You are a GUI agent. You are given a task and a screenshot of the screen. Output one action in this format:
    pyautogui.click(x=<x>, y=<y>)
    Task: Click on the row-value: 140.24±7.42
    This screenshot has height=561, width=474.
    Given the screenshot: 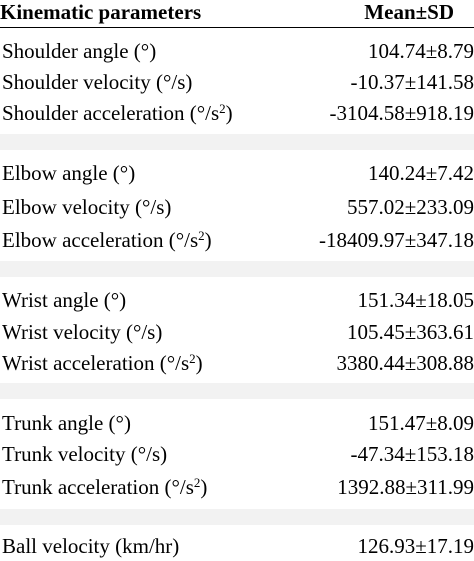 What is the action you would take?
    pyautogui.click(x=420, y=173)
    